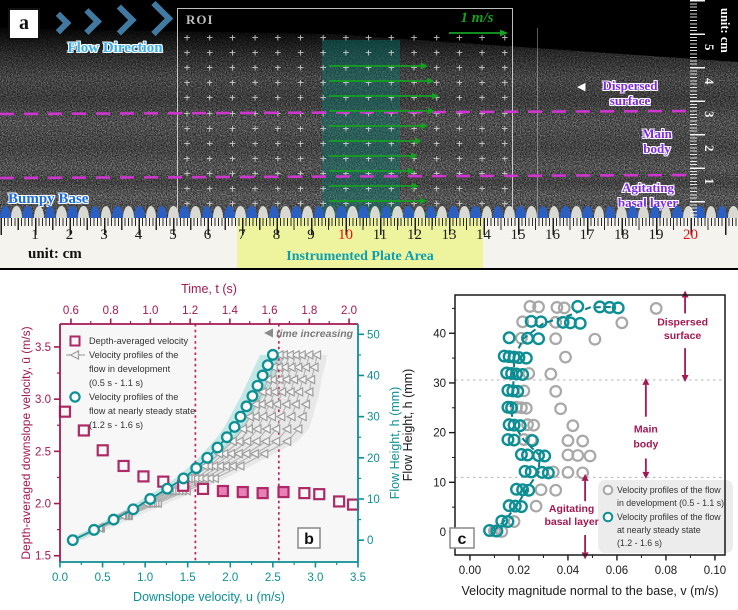 Image resolution: width=738 pixels, height=610 pixels. What do you see at coordinates (646, 430) in the screenshot?
I see `zone-label: Main` at bounding box center [646, 430].